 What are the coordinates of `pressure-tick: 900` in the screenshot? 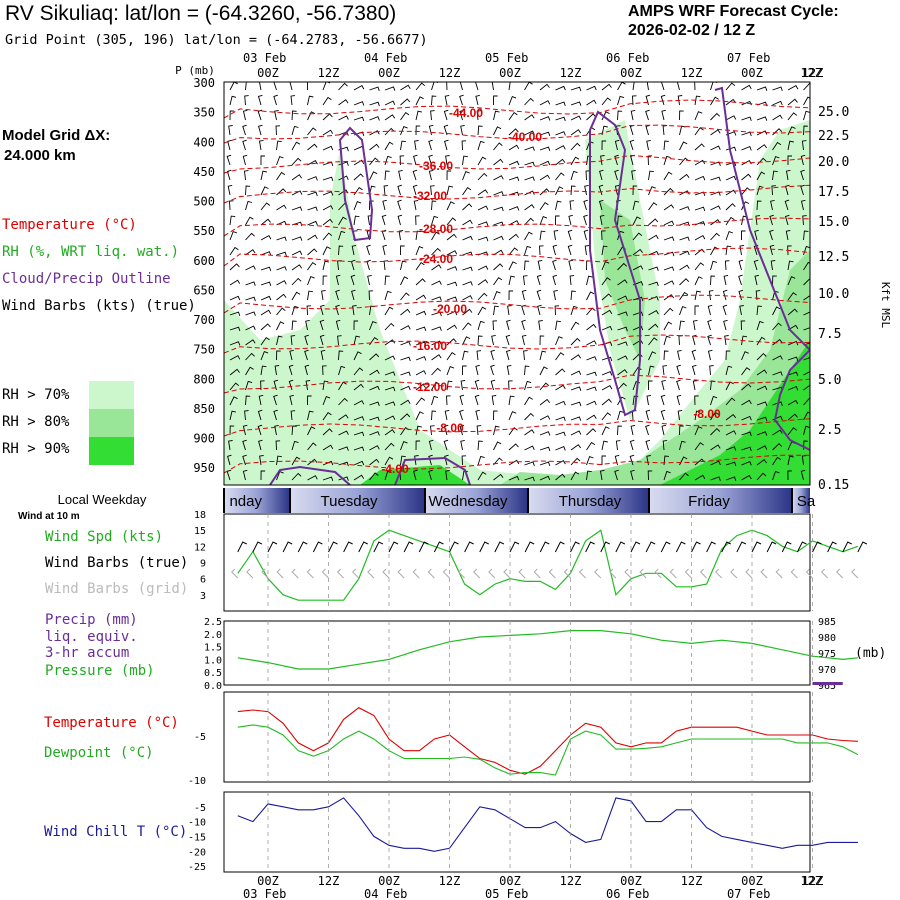 It's located at (204, 439).